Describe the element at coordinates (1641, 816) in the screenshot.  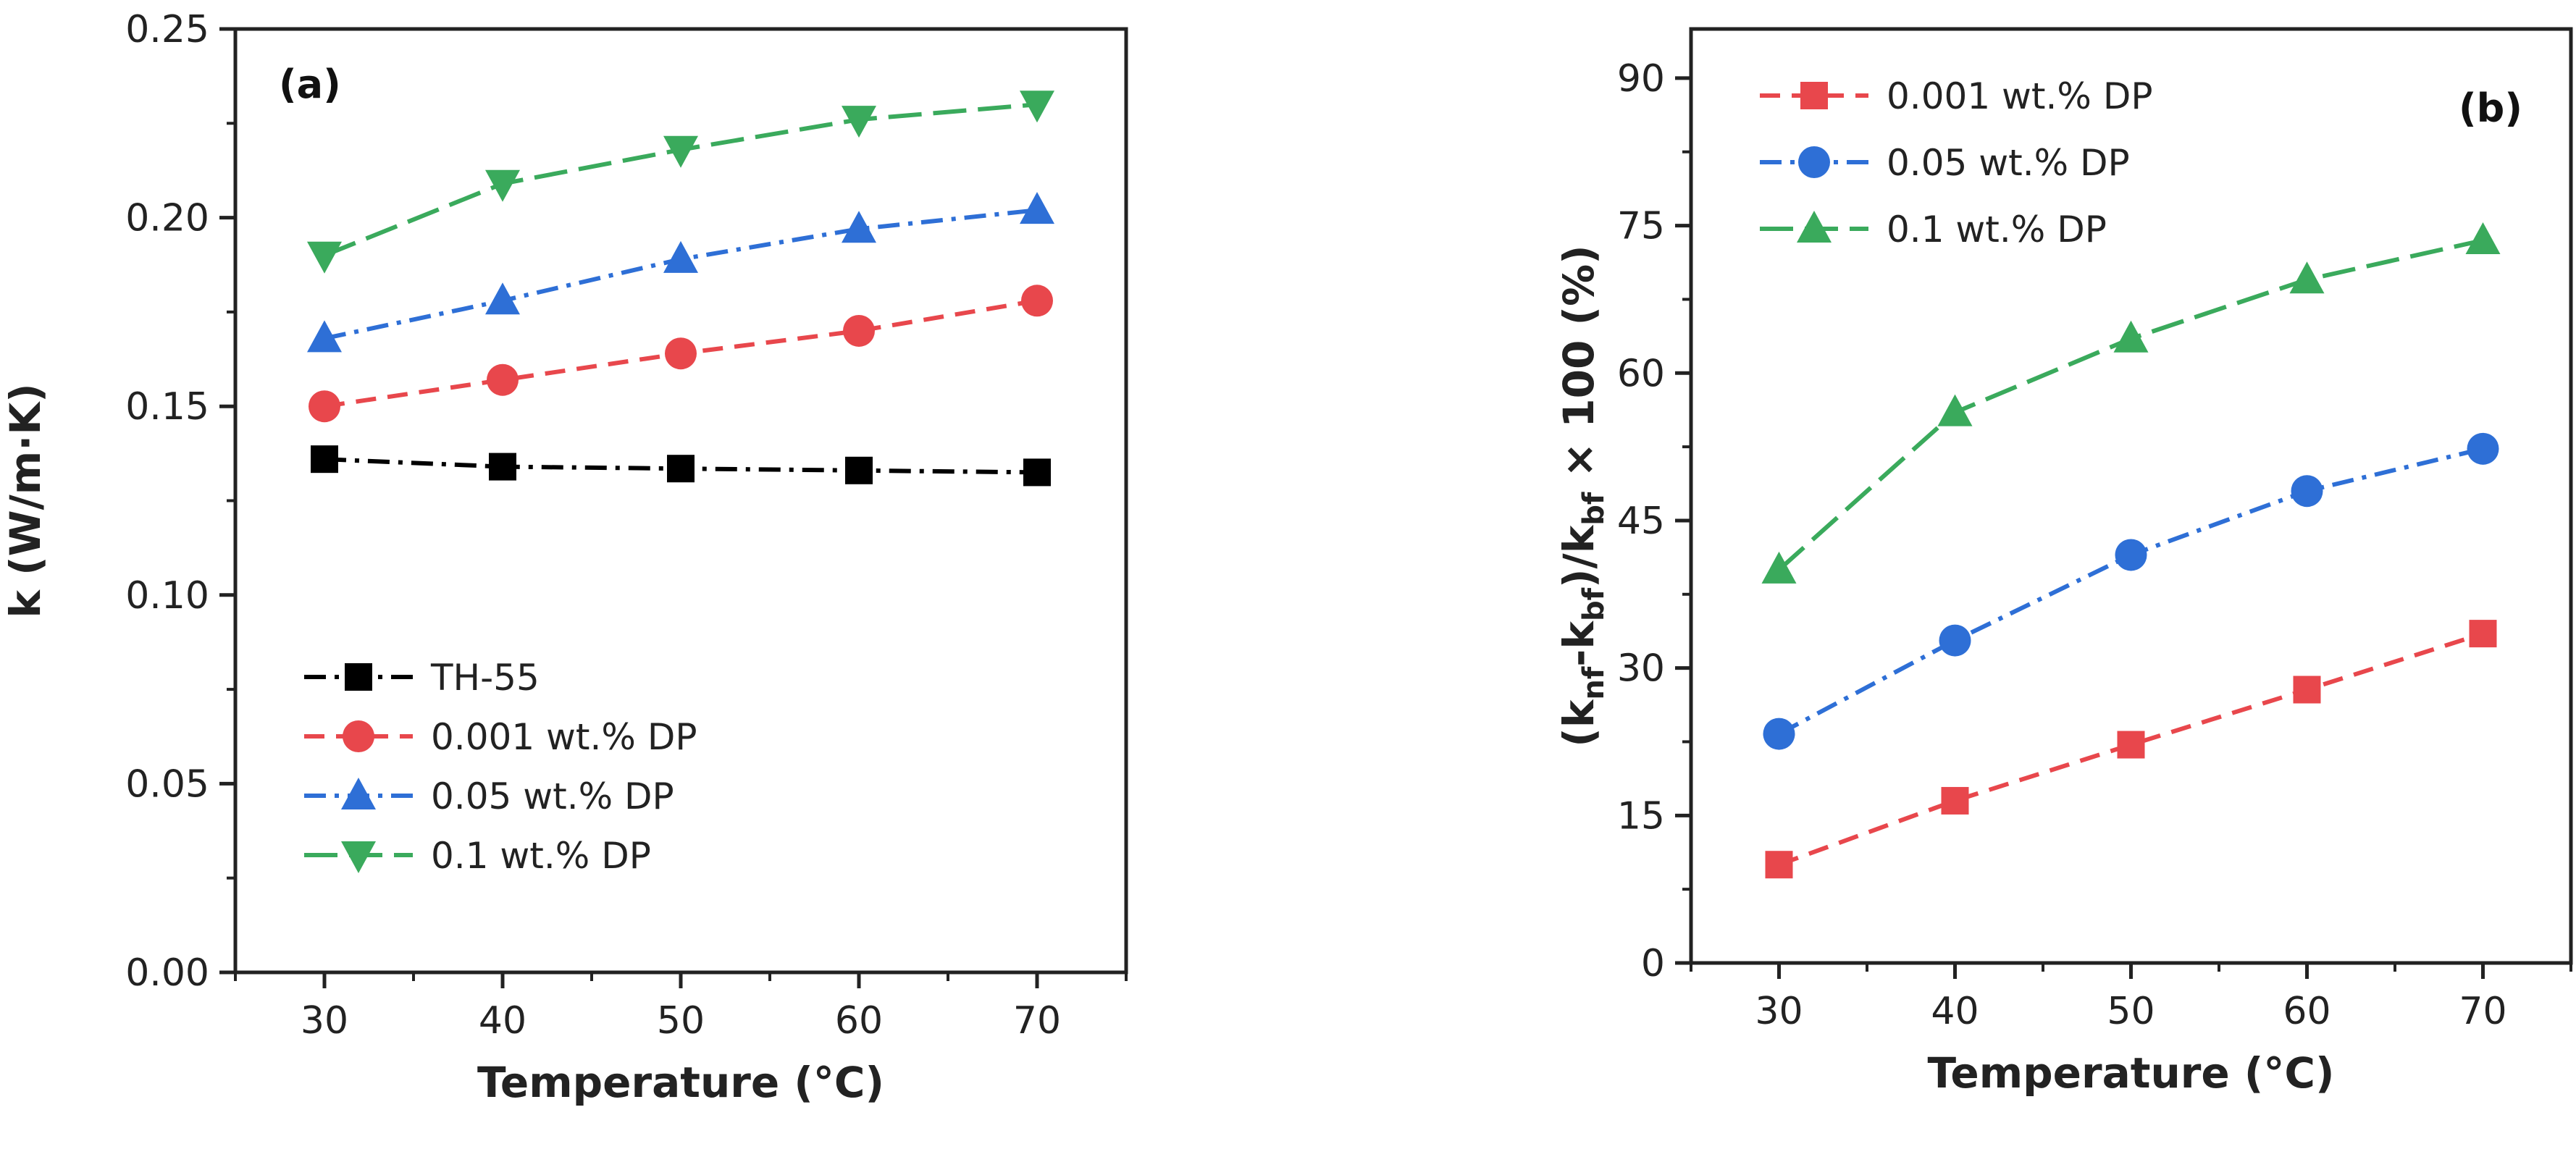
I see `y-tick-label: 15` at that location.